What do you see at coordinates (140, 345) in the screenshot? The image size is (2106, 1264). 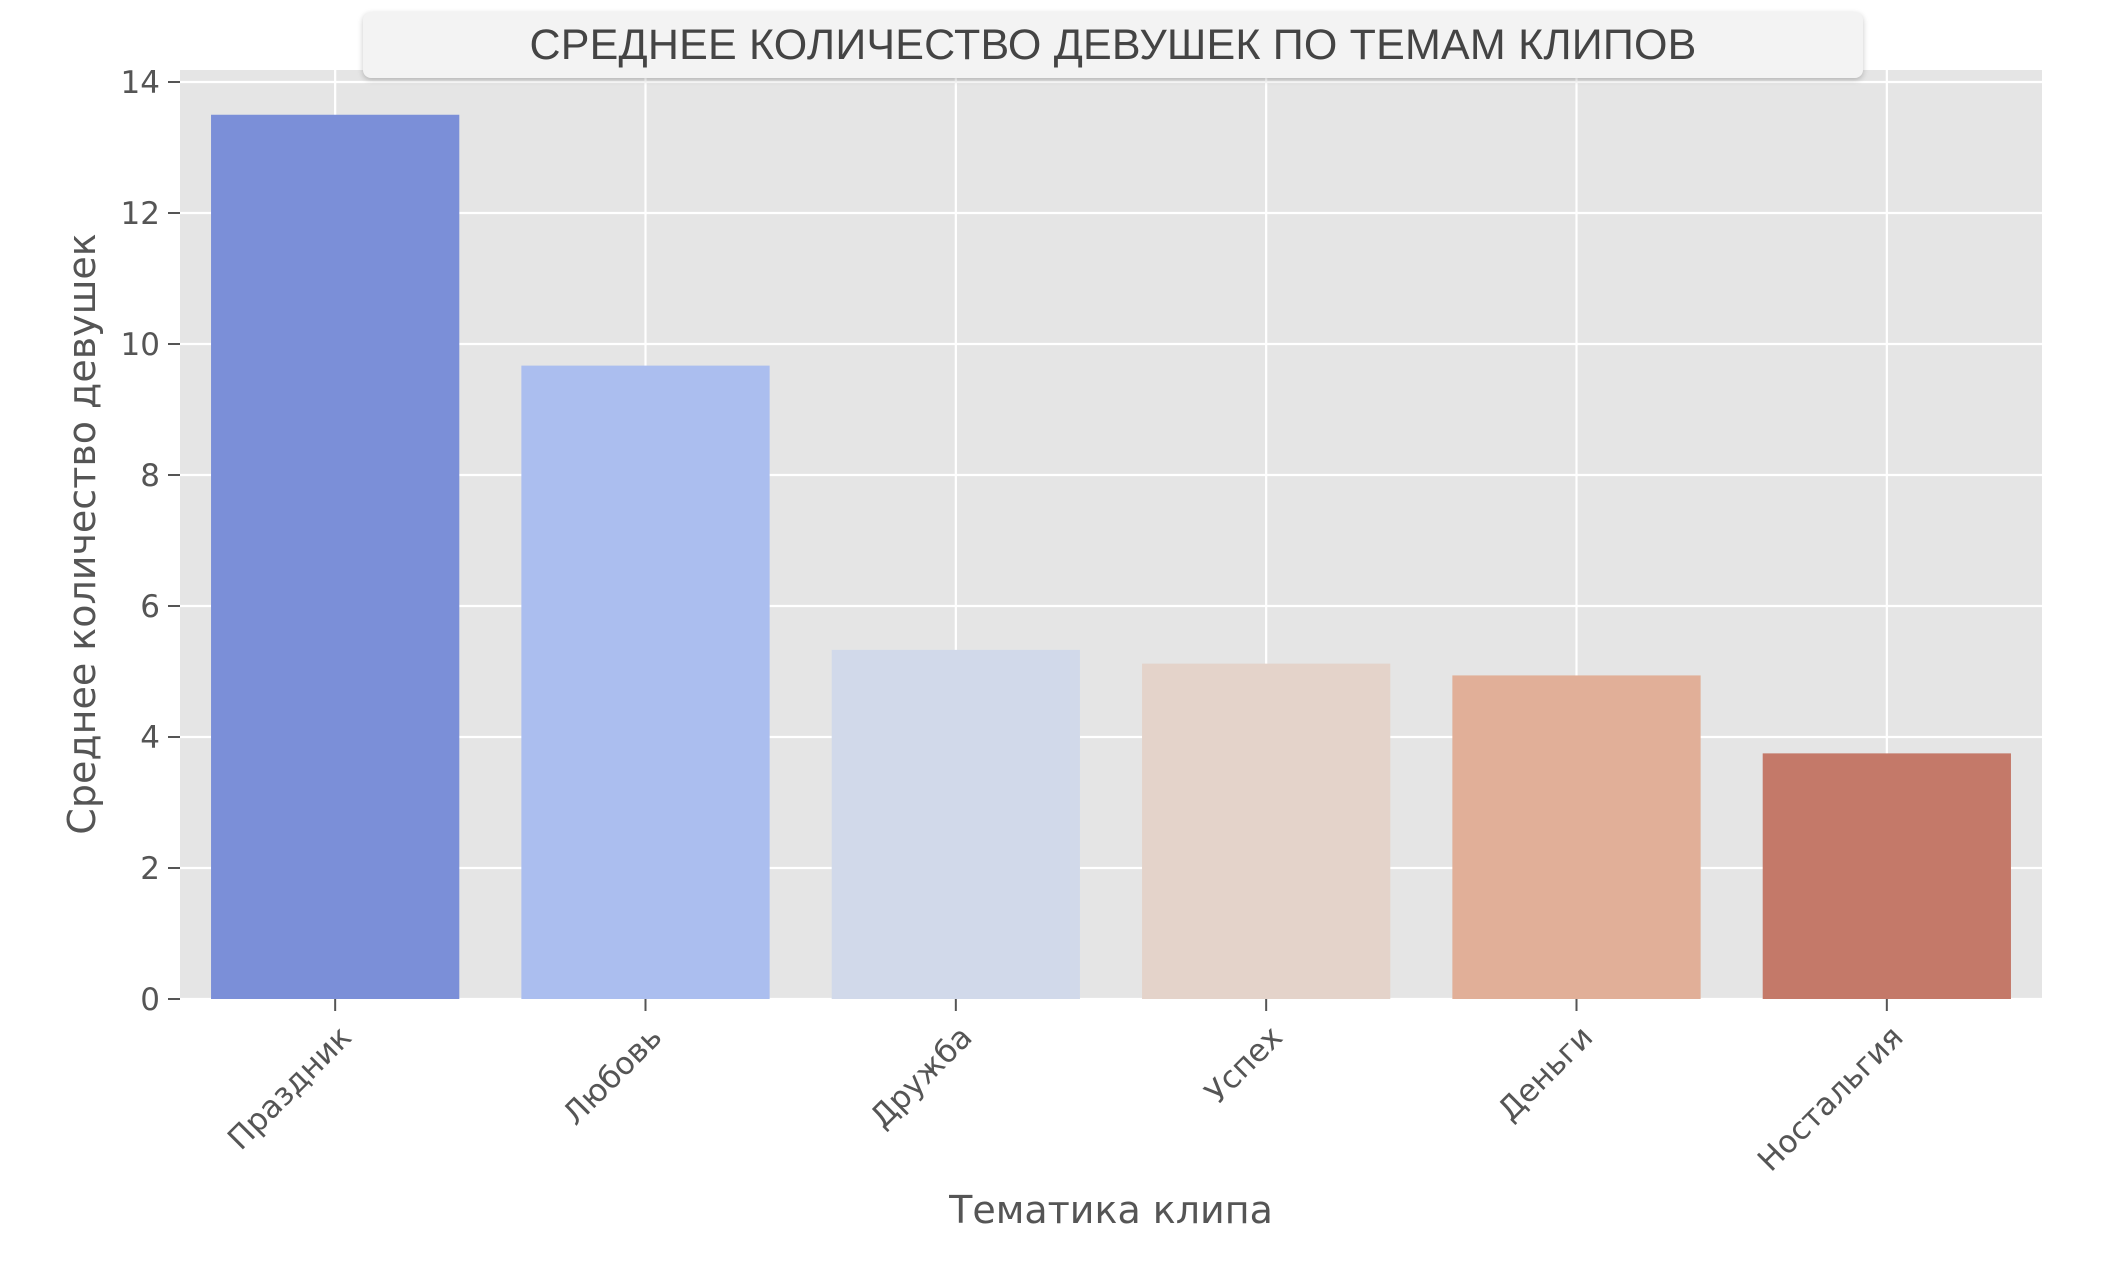 I see `y-tick-label: 10` at bounding box center [140, 345].